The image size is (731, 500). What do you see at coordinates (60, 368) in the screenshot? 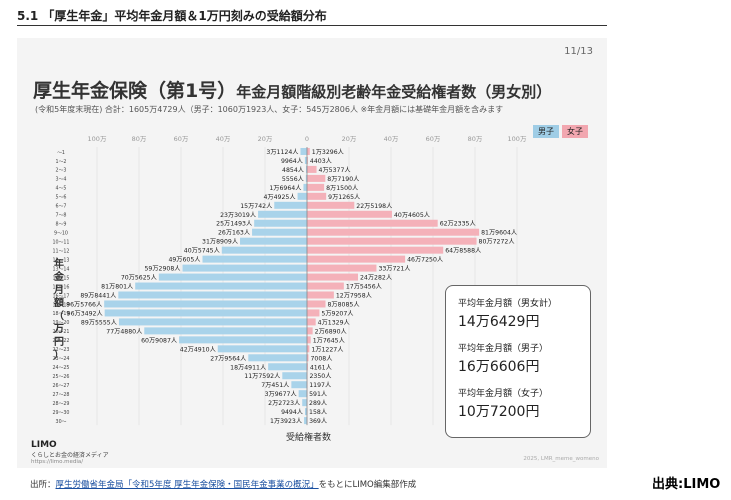
I see `category-label: 24～25` at bounding box center [60, 368].